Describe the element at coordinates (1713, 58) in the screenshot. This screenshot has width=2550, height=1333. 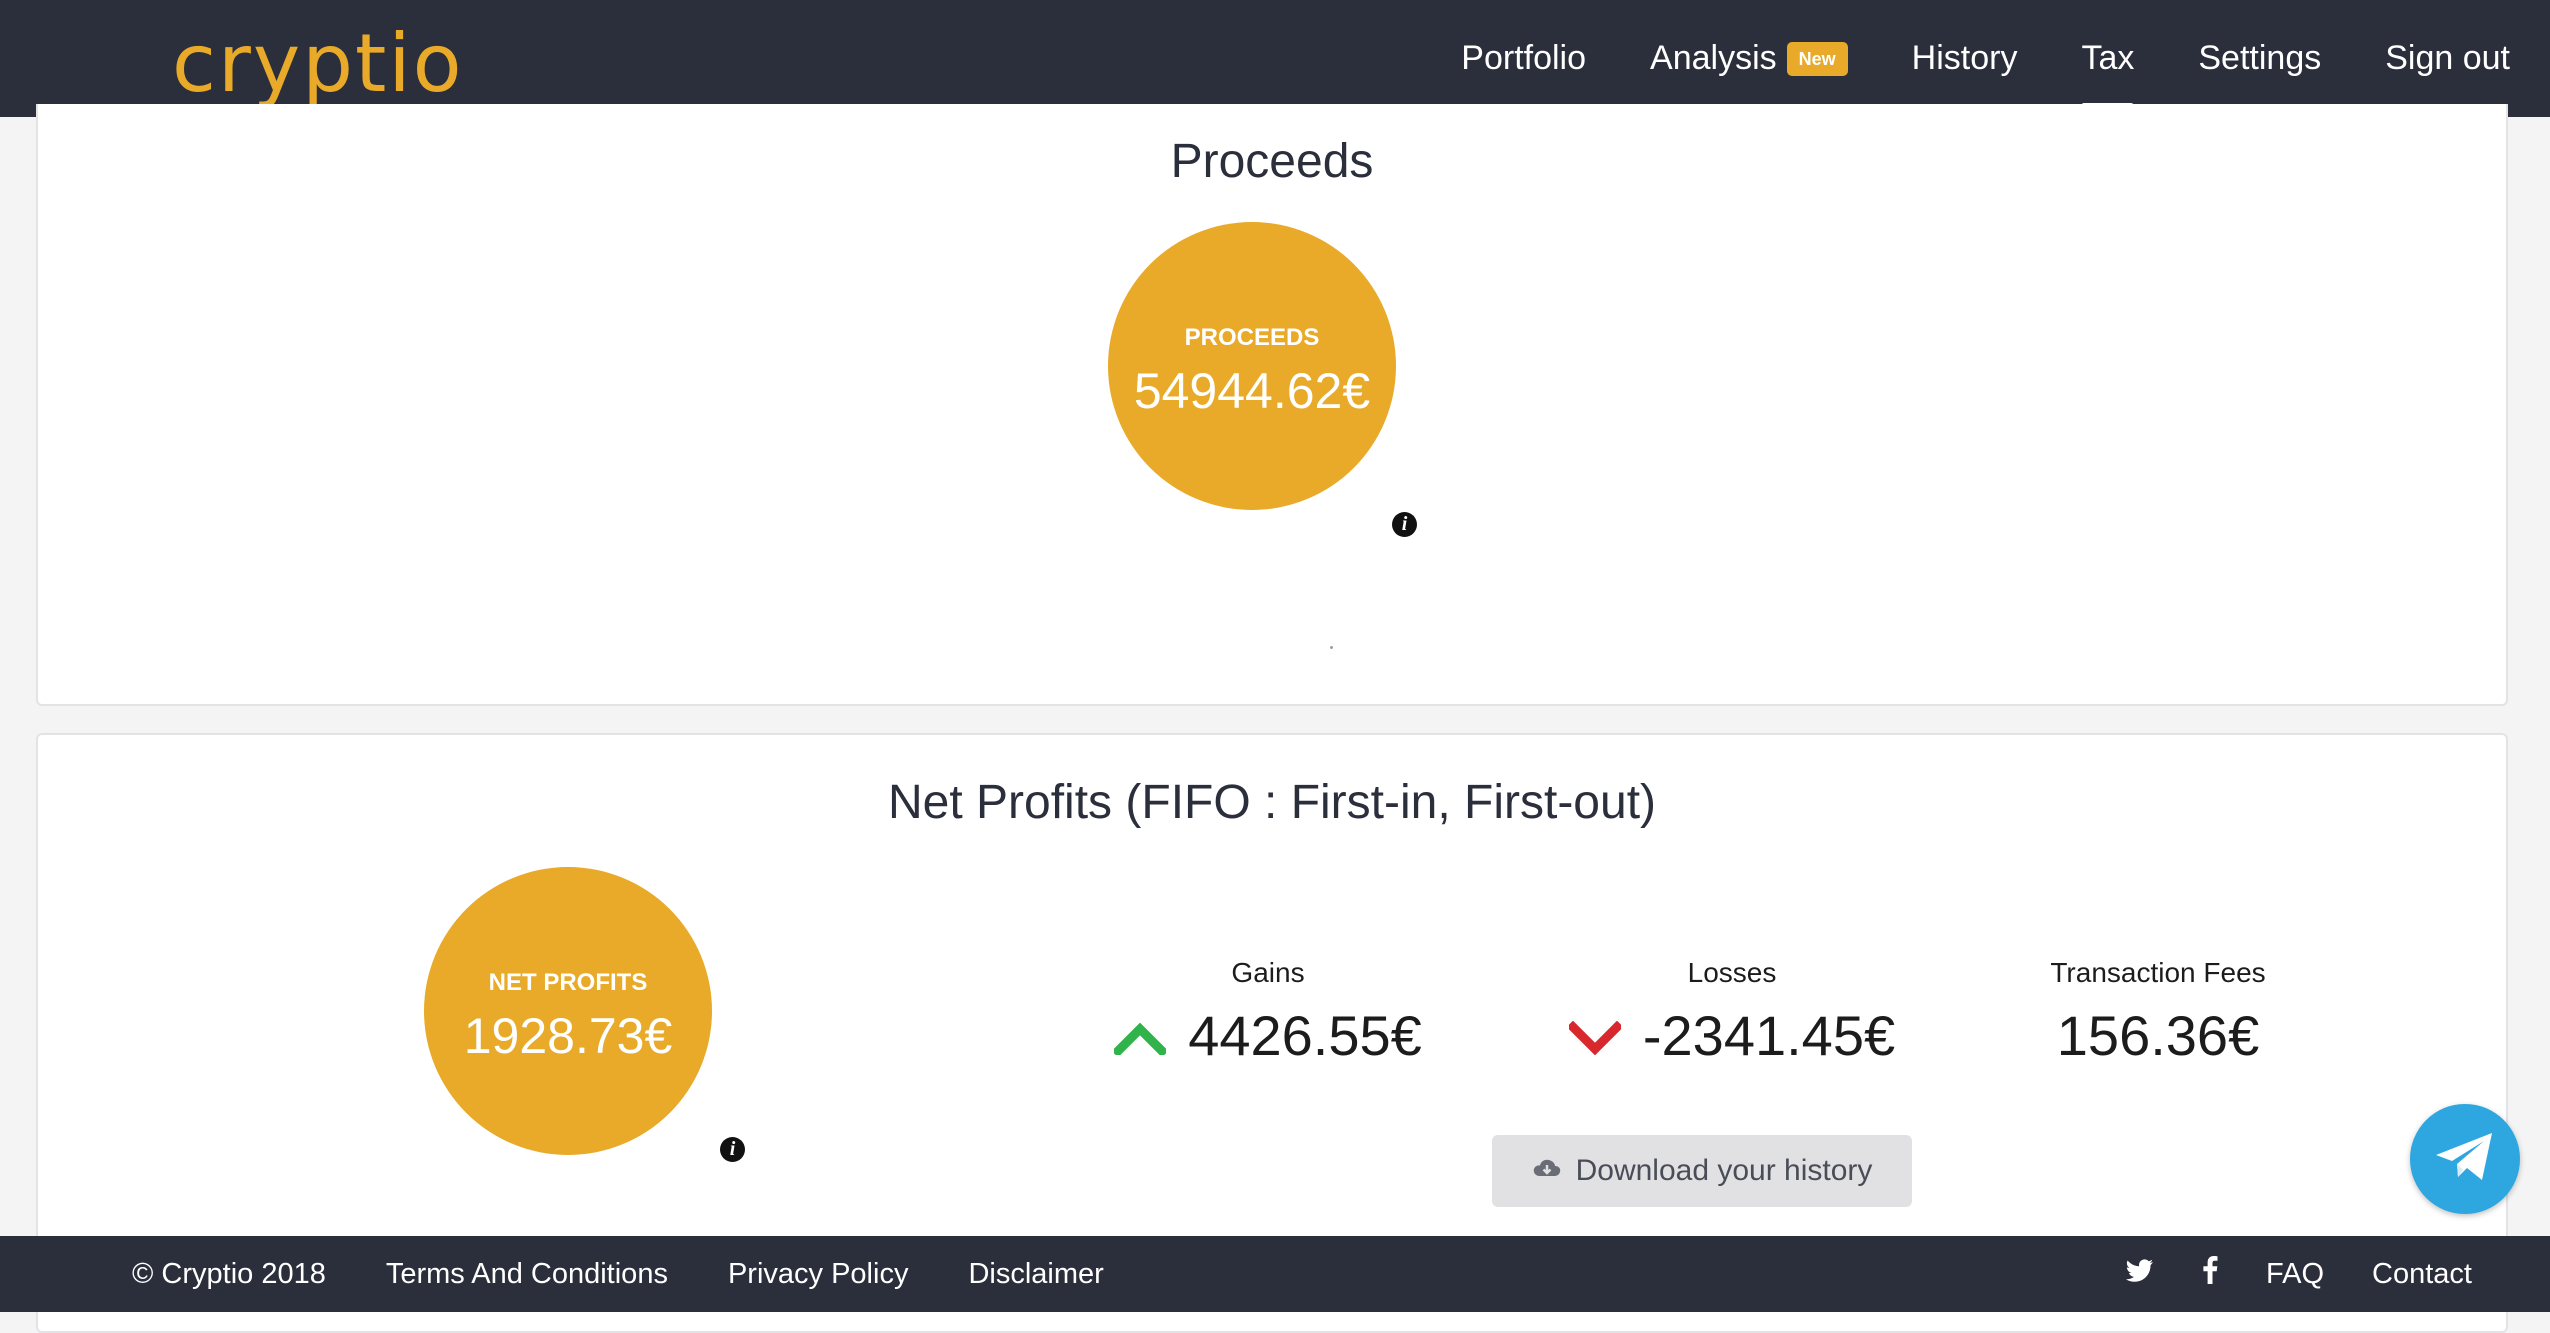
I see `nav-analysis-label: Analysis` at that location.